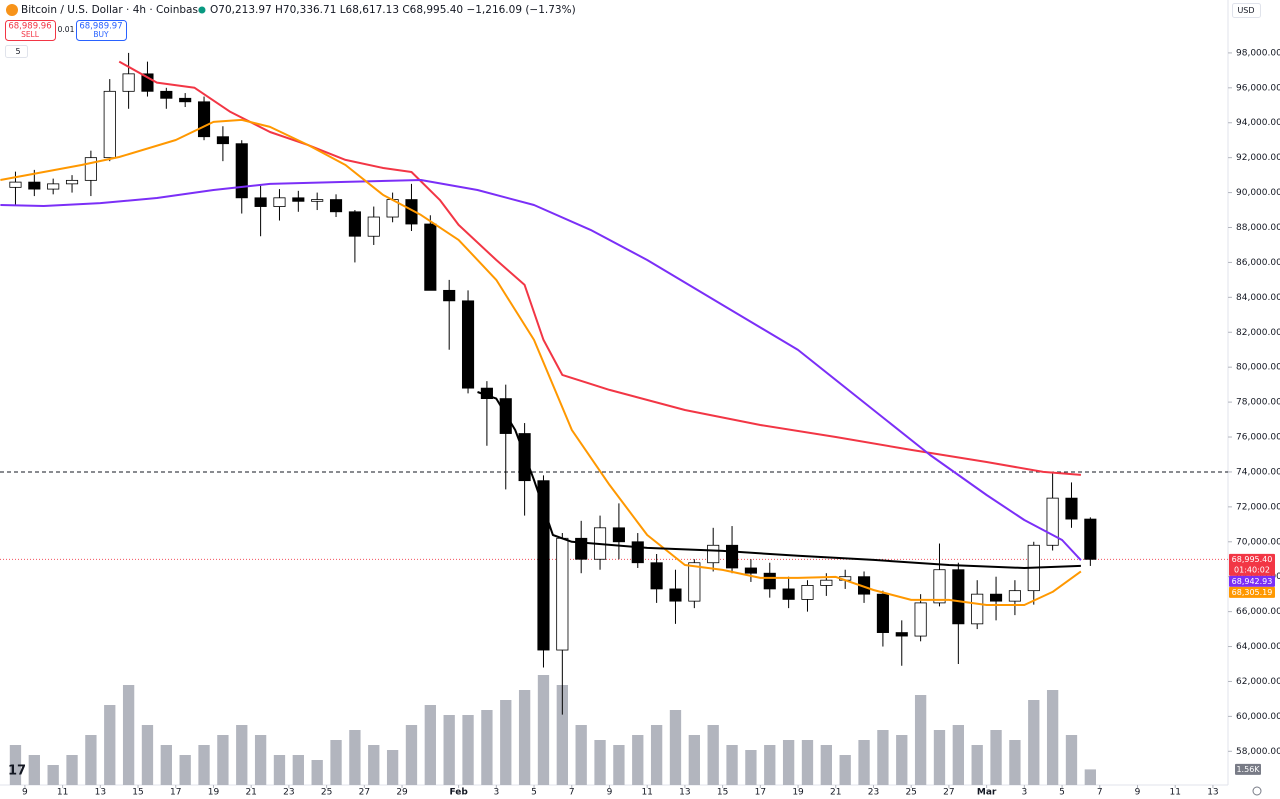 This screenshot has width=1280, height=799. Describe the element at coordinates (1258, 263) in the screenshot. I see `y-tick-label: 86,000.00` at that location.